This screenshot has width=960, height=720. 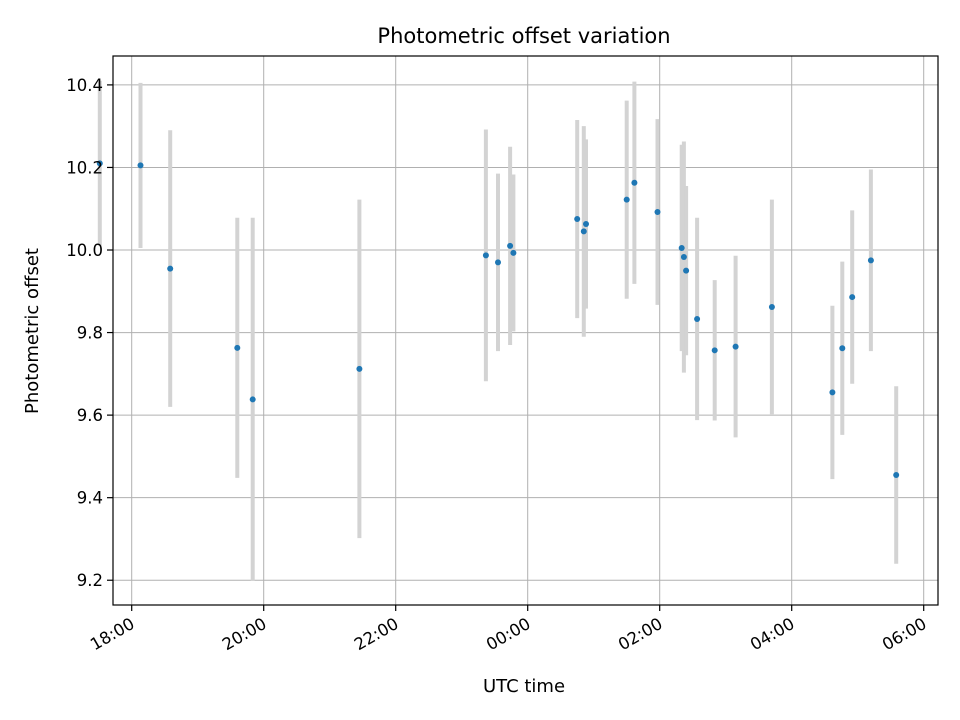 What do you see at coordinates (90, 498) in the screenshot?
I see `y-tick-label: 9.4` at bounding box center [90, 498].